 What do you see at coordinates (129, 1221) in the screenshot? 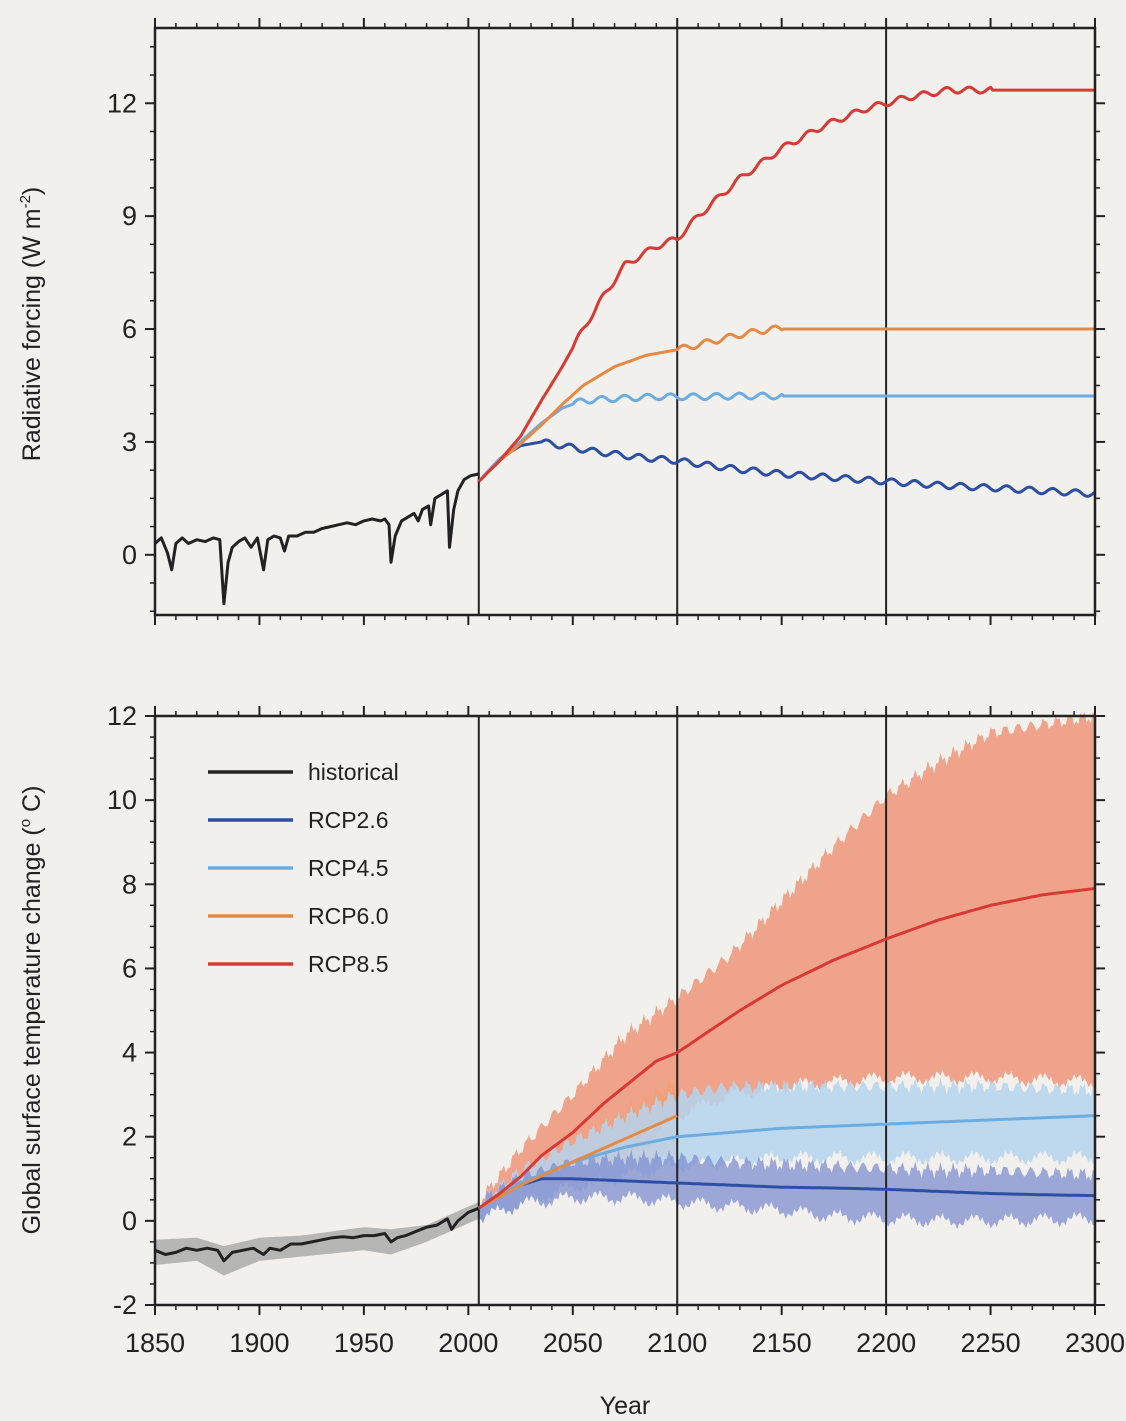
I see `temperature-change-ytick-label-0: 0` at bounding box center [129, 1221].